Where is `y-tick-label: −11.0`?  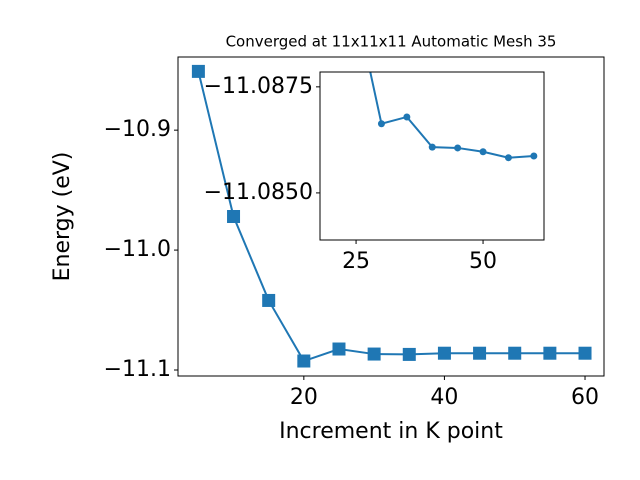 y-tick-label: −11.0 is located at coordinates (137, 249).